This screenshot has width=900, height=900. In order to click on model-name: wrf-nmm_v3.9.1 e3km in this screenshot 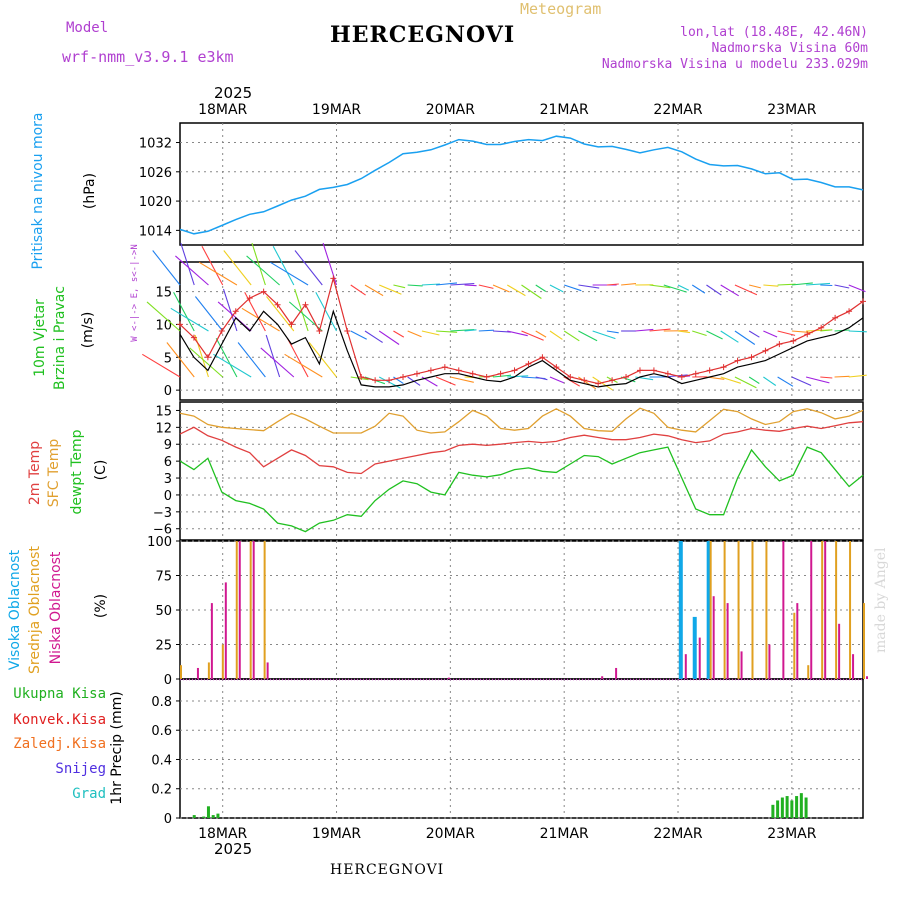, I will do `click(148, 57)`.